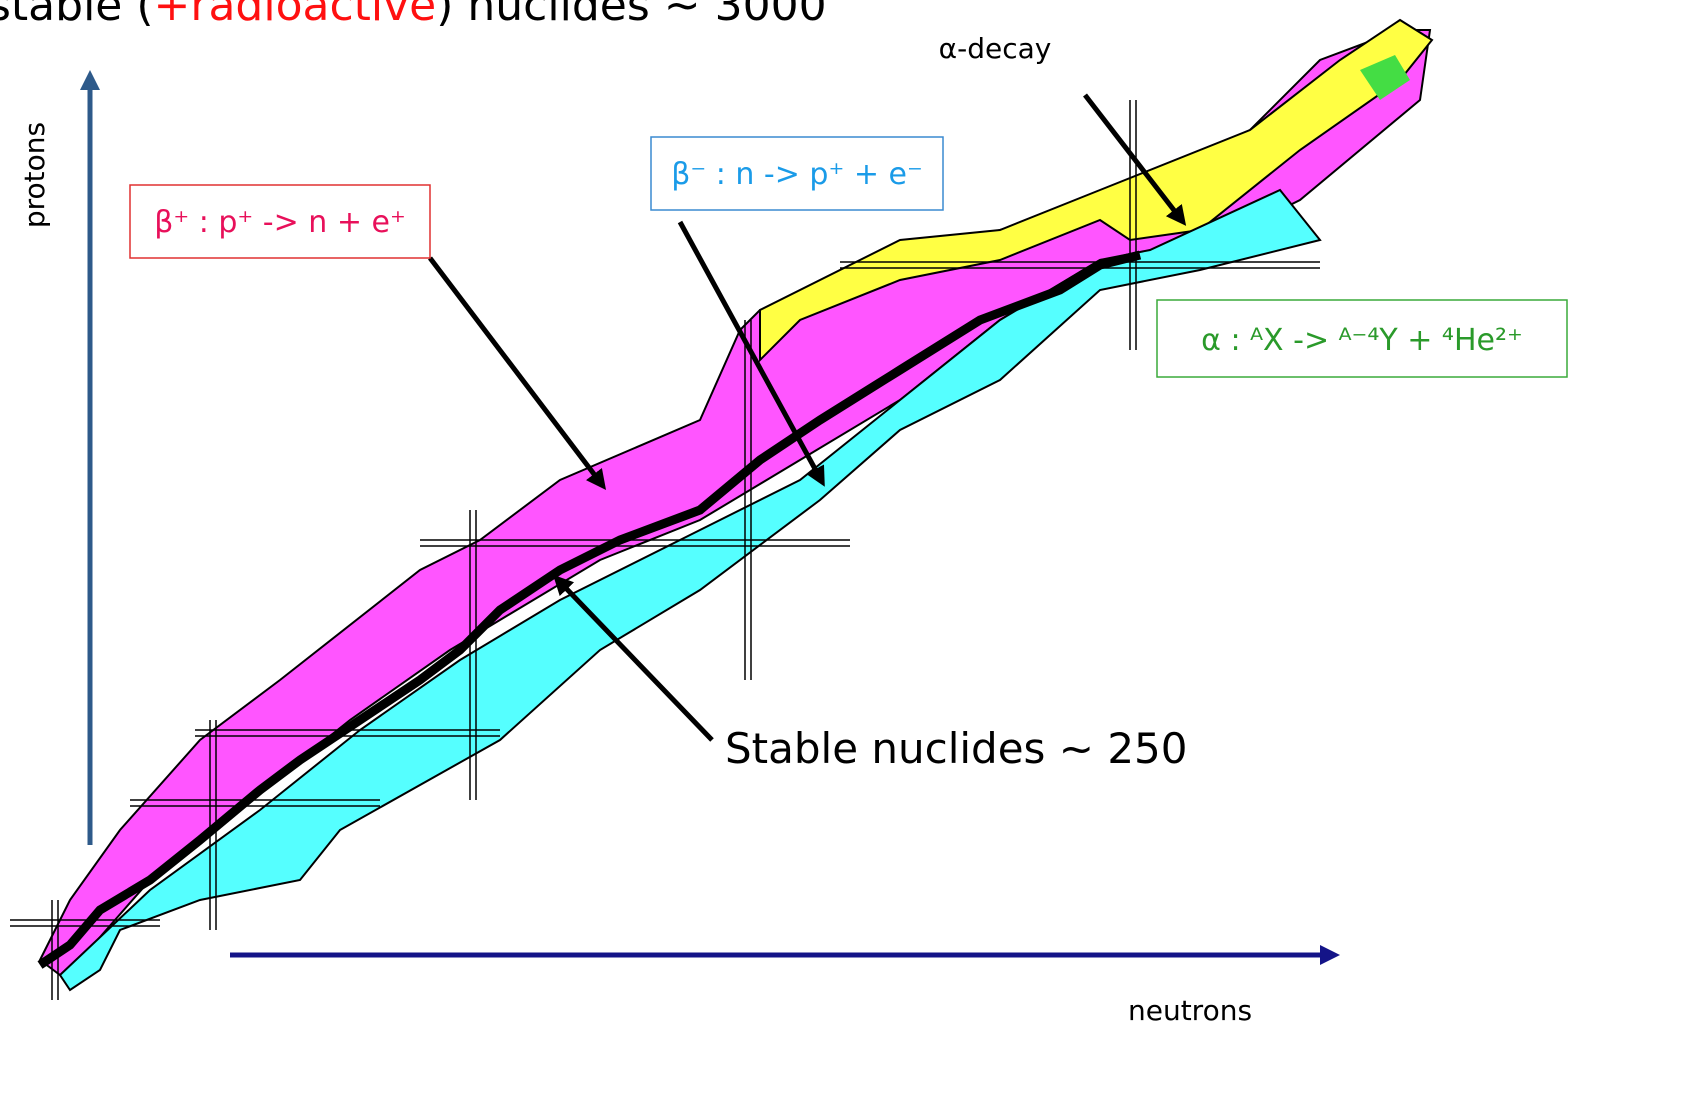  I want to click on alpha-decay-label: α-decay, so click(995, 48).